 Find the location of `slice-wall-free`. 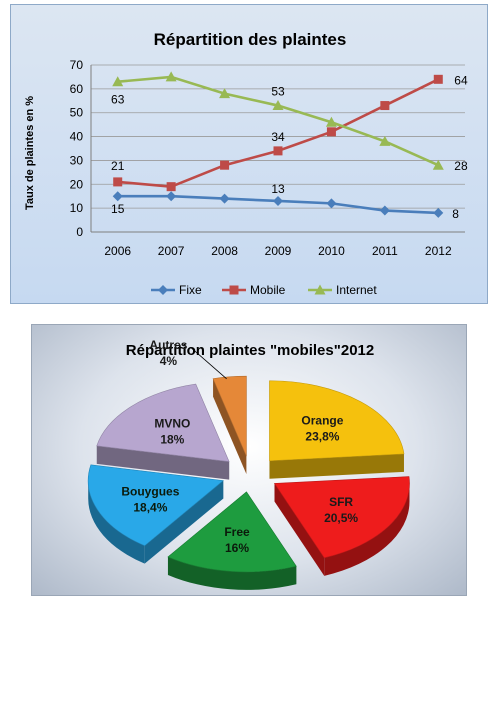

slice-wall-free is located at coordinates (232, 573).